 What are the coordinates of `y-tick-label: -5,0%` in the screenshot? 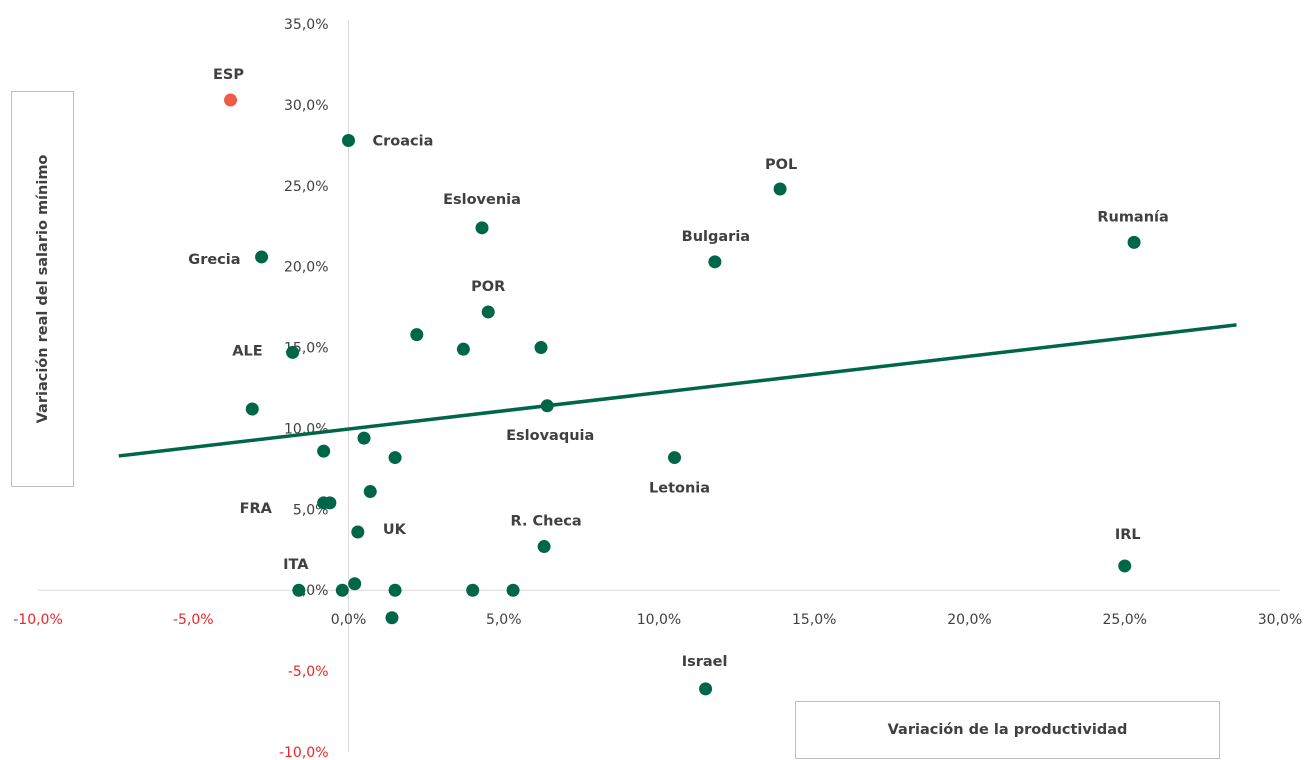 It's located at (308, 672).